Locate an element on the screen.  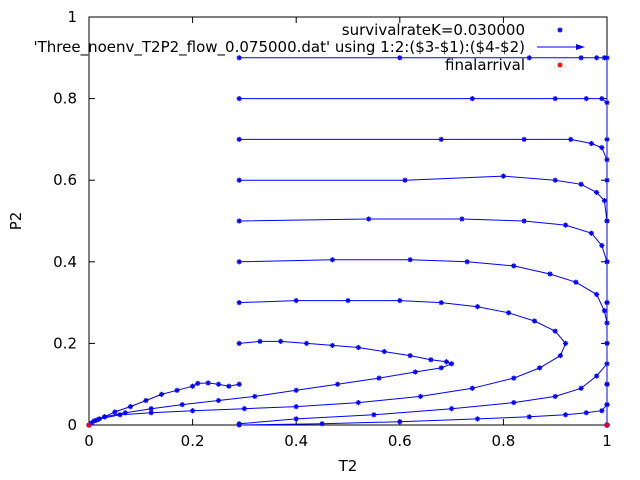
trajectory-line is located at coordinates (270, 383).